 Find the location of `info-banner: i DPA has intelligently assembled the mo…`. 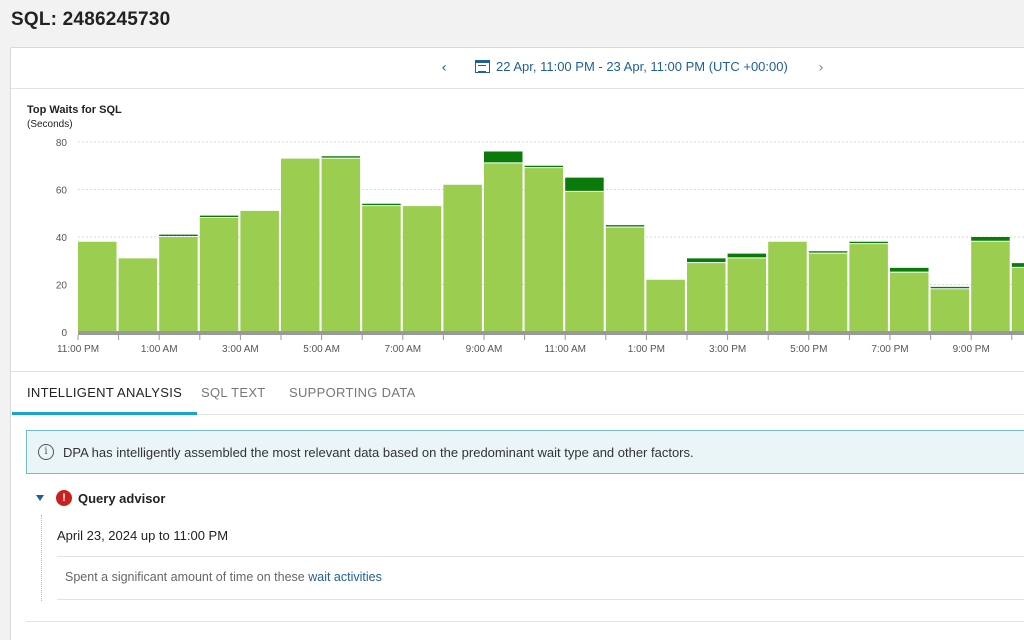

info-banner: i DPA has intelligently assembled the mo… is located at coordinates (525, 452).